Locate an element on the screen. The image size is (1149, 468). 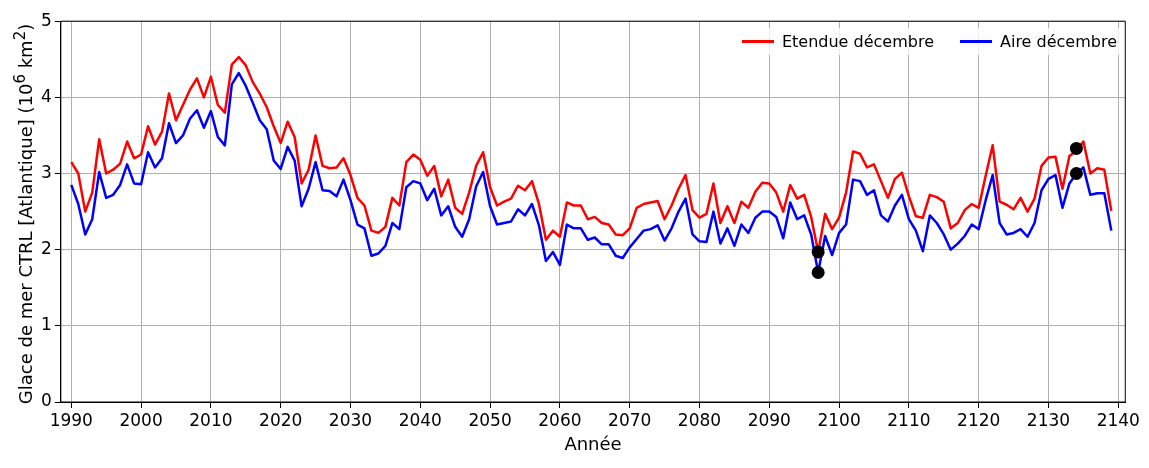
y-tick-label: 4 is located at coordinates (46, 95).